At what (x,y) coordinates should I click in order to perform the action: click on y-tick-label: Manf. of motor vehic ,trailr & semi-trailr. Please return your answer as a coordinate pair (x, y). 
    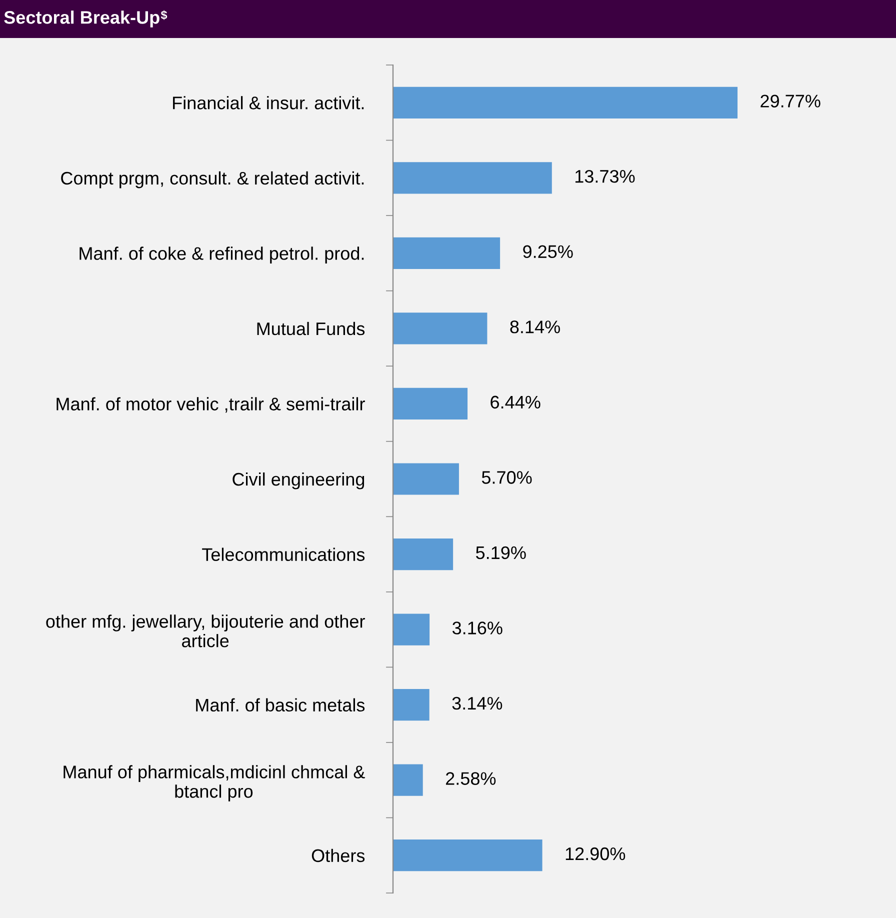
    Looking at the image, I should click on (210, 405).